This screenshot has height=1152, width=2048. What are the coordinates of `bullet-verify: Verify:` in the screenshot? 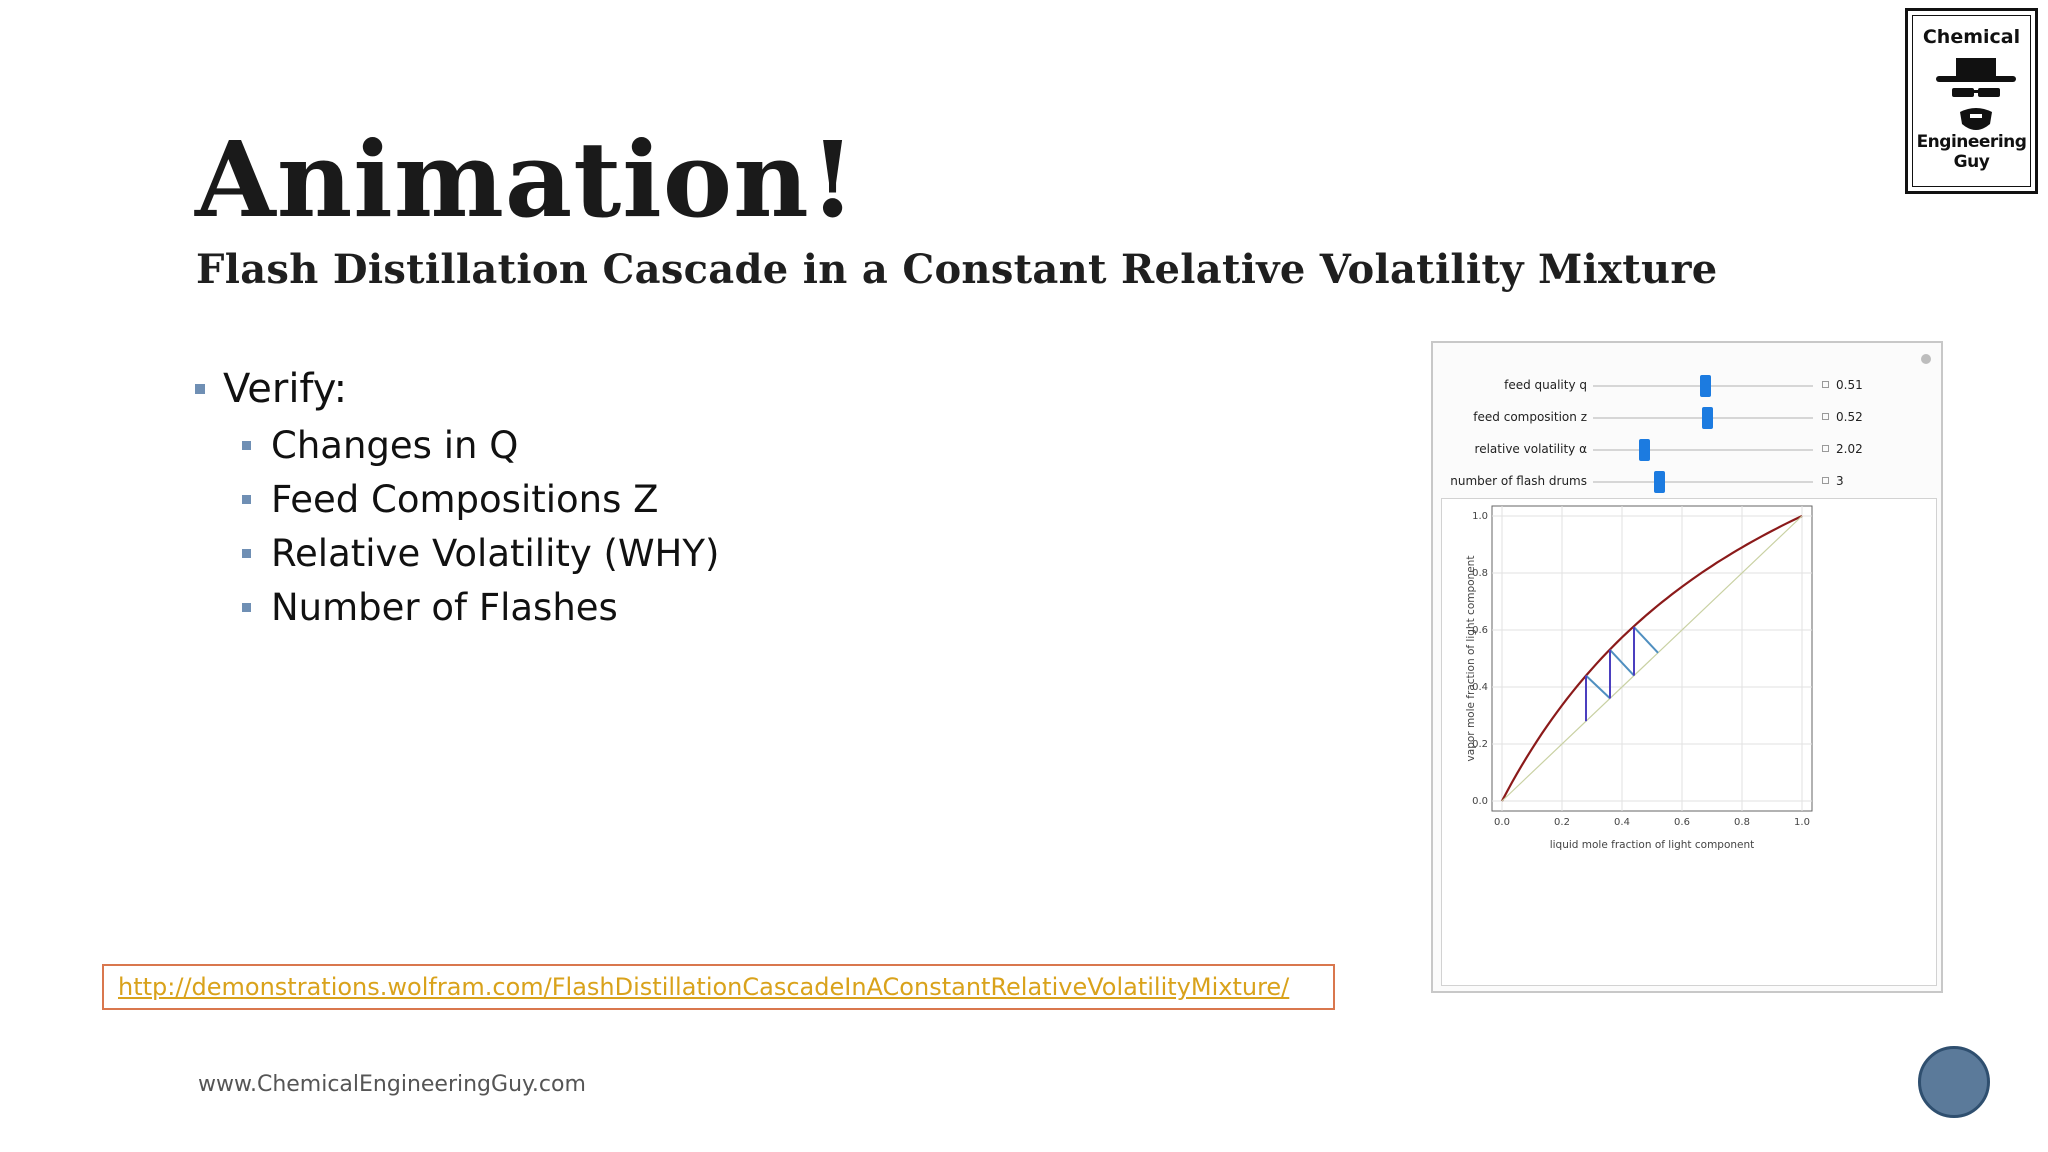 It's located at (457, 389).